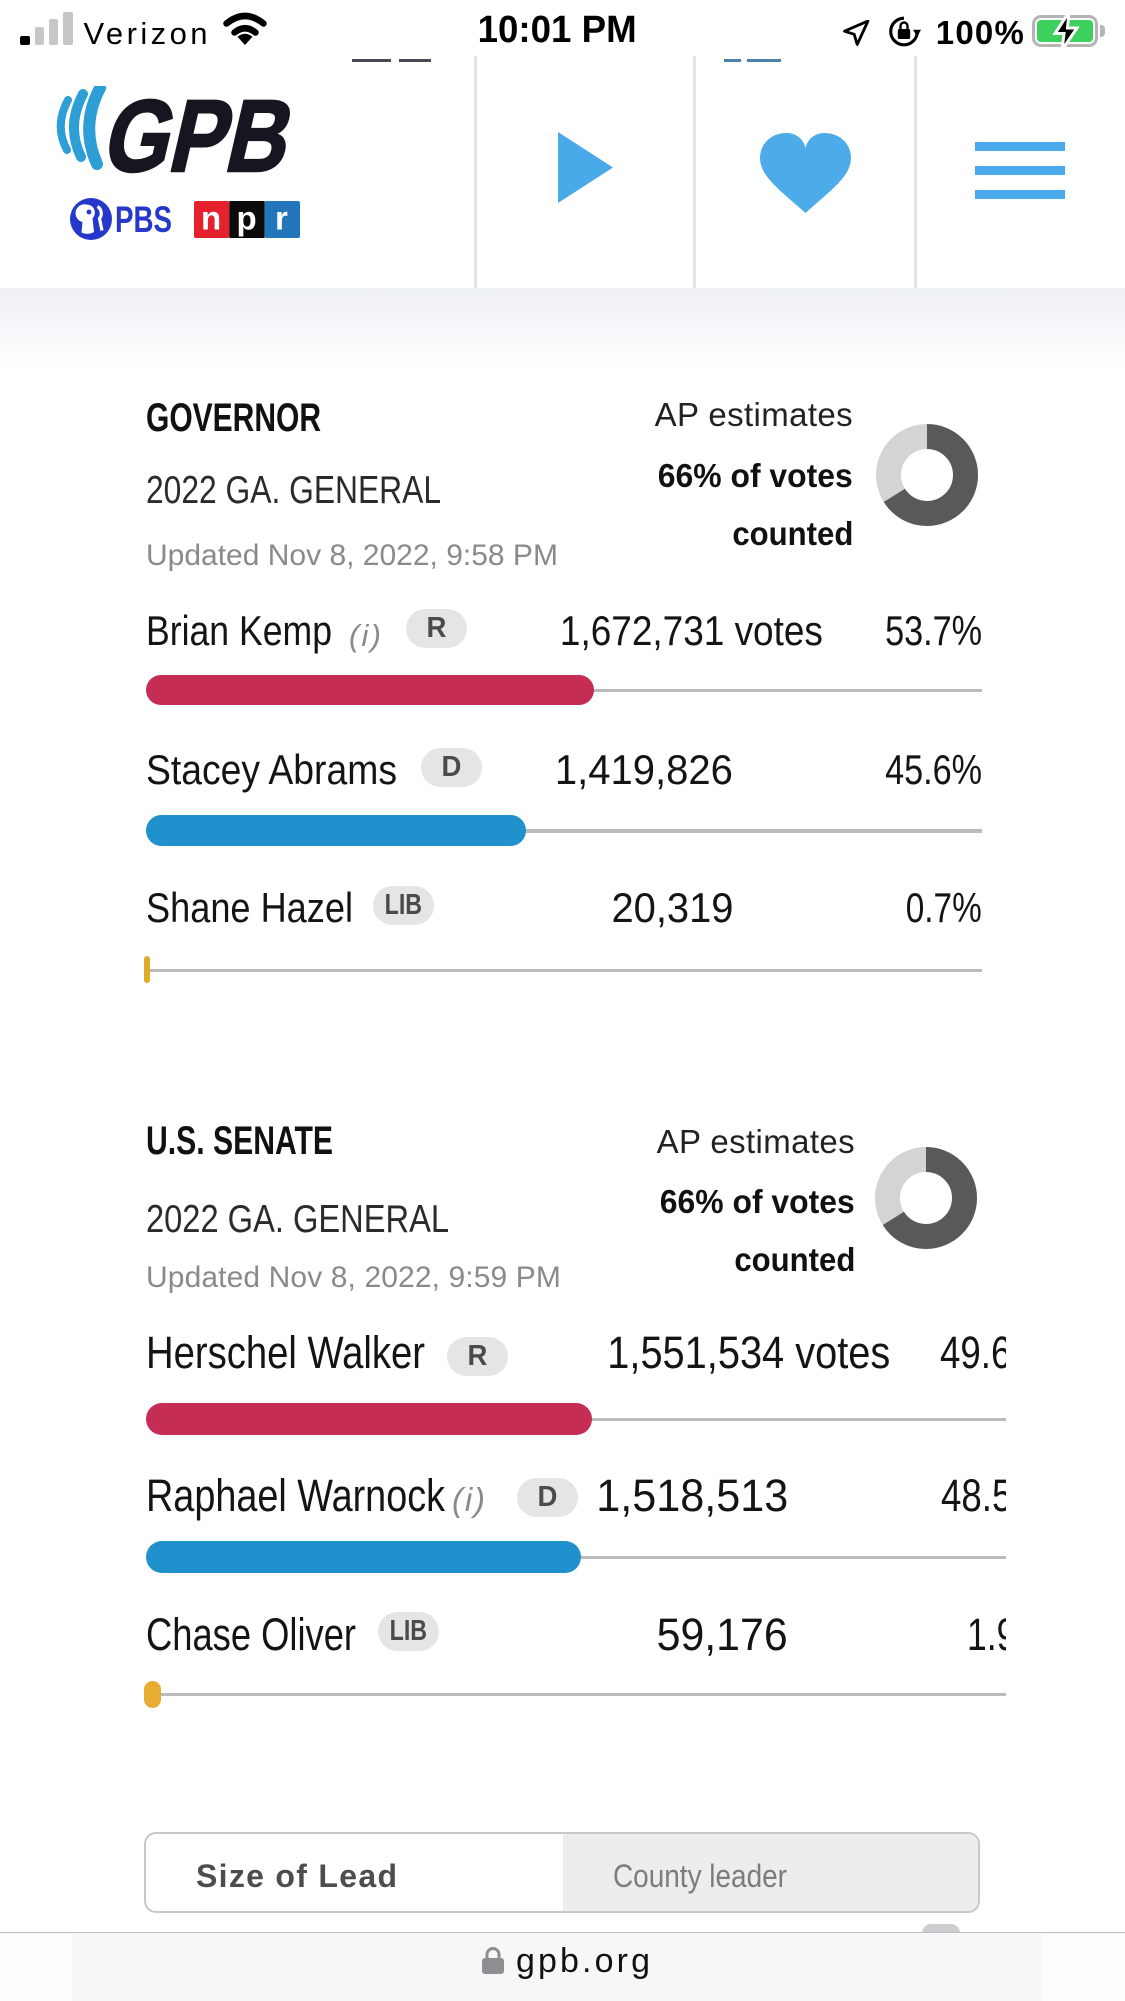 Image resolution: width=1125 pixels, height=2001 pixels. Describe the element at coordinates (211, 219) in the screenshot. I see `svg-text: n` at that location.